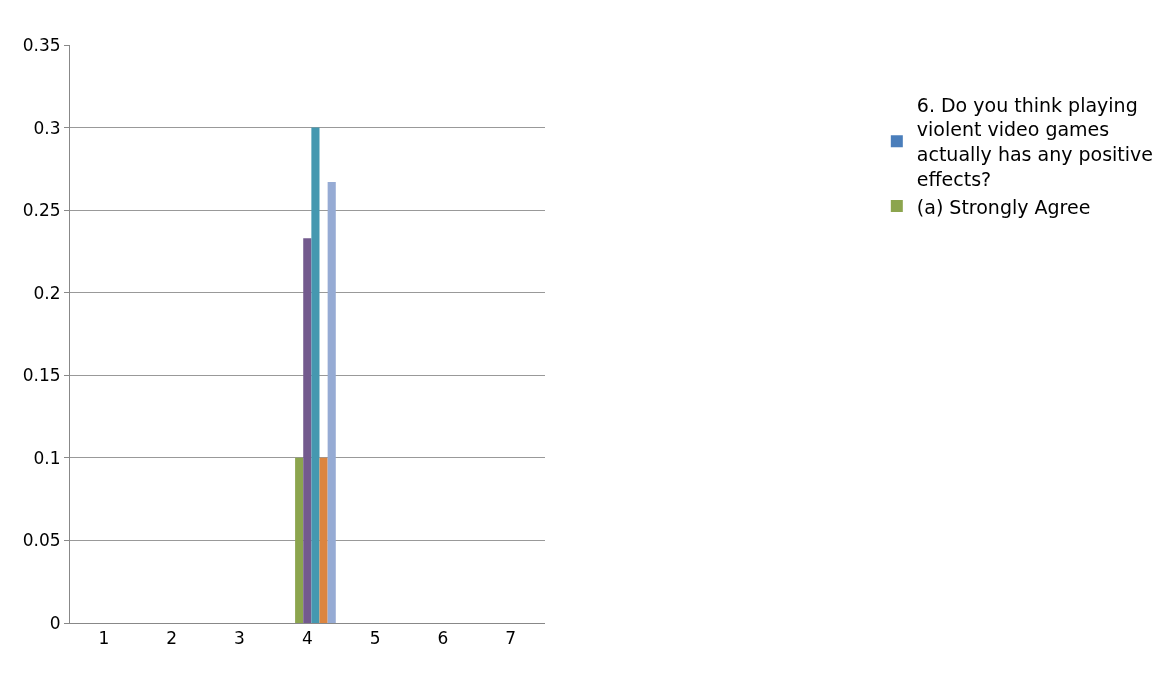 The width and height of the screenshot is (1171, 683). What do you see at coordinates (511, 638) in the screenshot?
I see `x-tick-label: 7` at bounding box center [511, 638].